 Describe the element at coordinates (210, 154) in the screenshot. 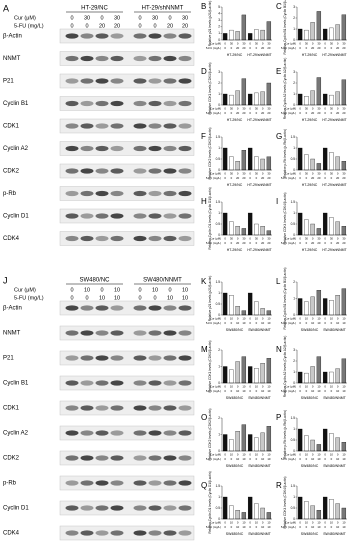

I see `y-axis-label: Relative CDK2 levels (CDK2/β-actin)` at that location.